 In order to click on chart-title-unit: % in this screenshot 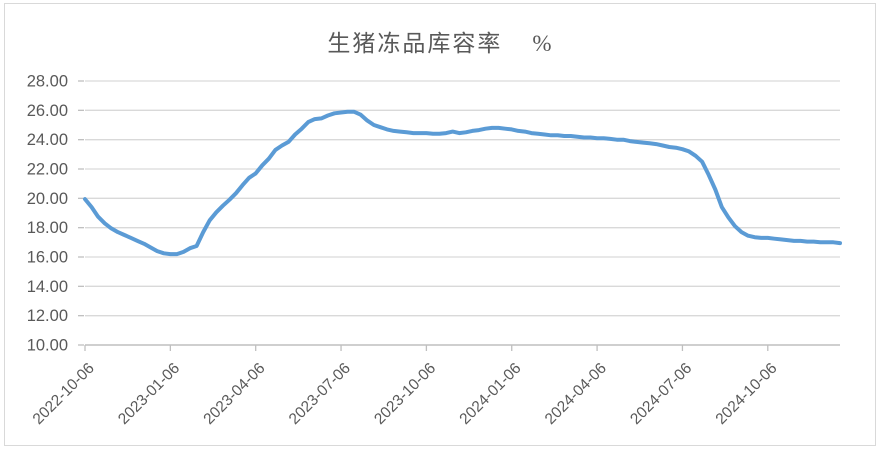, I will do `click(542, 43)`.